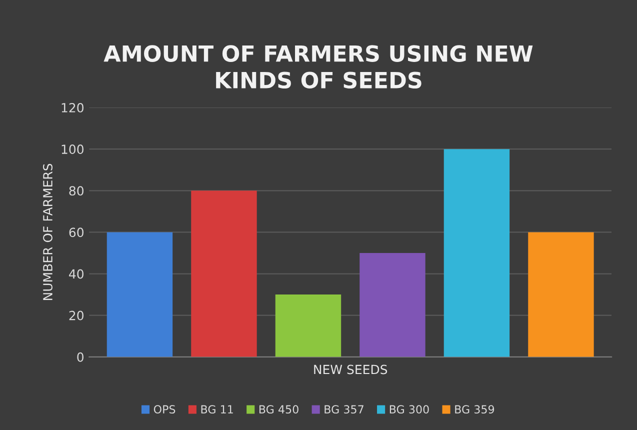 The image size is (637, 430). I want to click on chart-title: AMOUNT OF FARMERS USING NEW KINDS OF SEEDS, so click(318, 67).